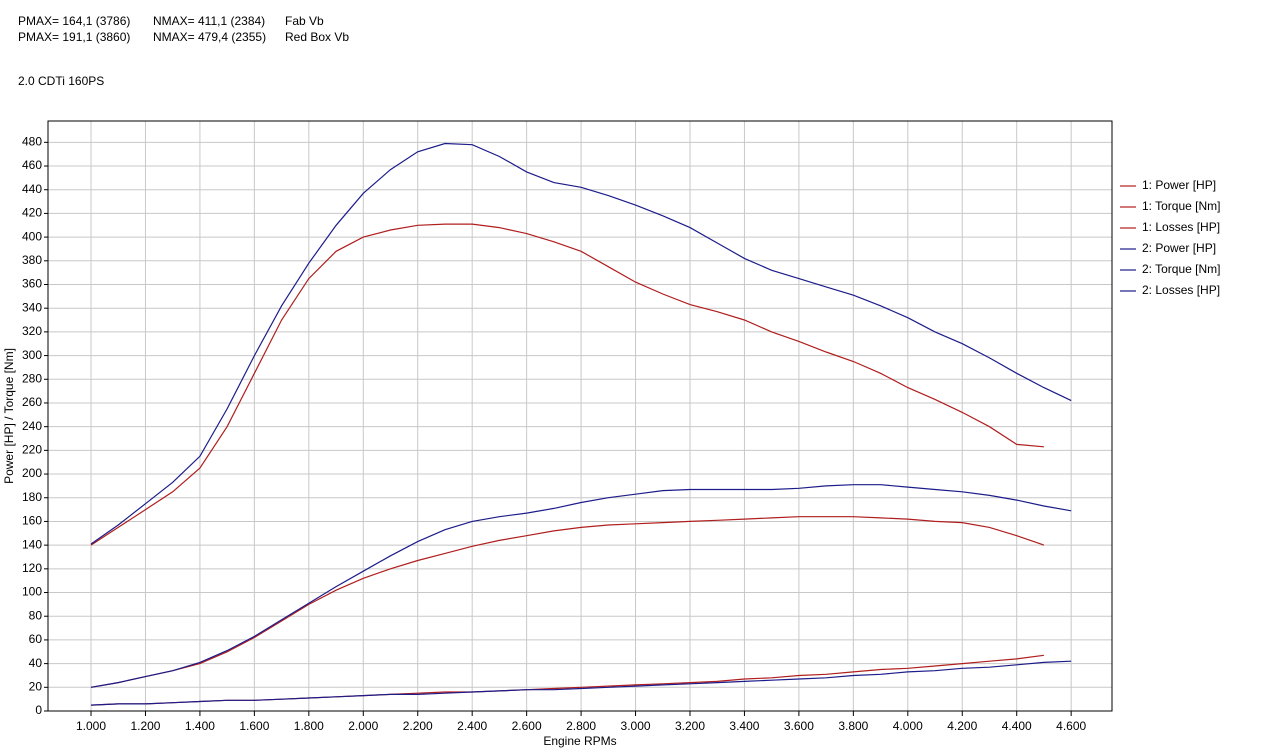  What do you see at coordinates (32, 213) in the screenshot?
I see `y-tick-label: 420` at bounding box center [32, 213].